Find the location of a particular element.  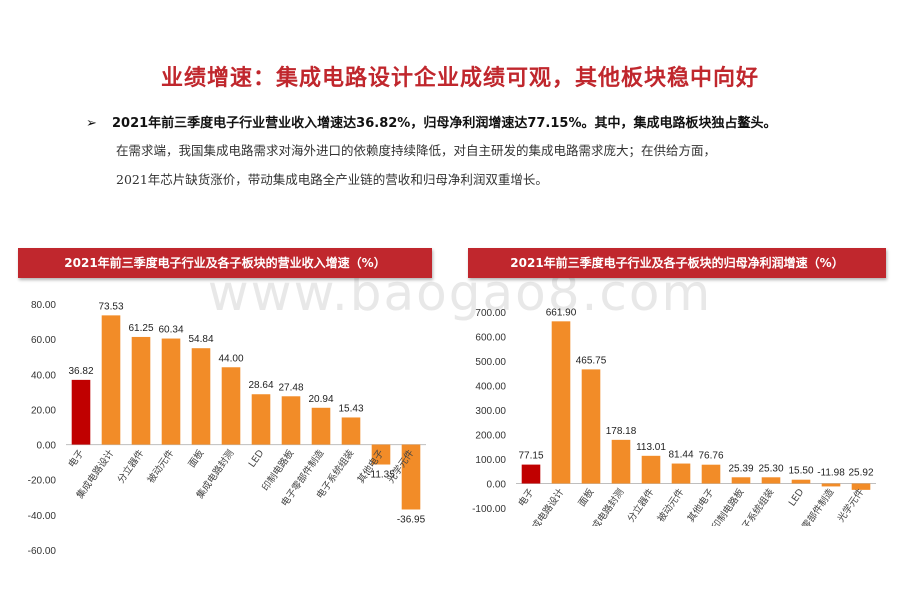

y-tick-label: 100.00 is located at coordinates (490, 460).